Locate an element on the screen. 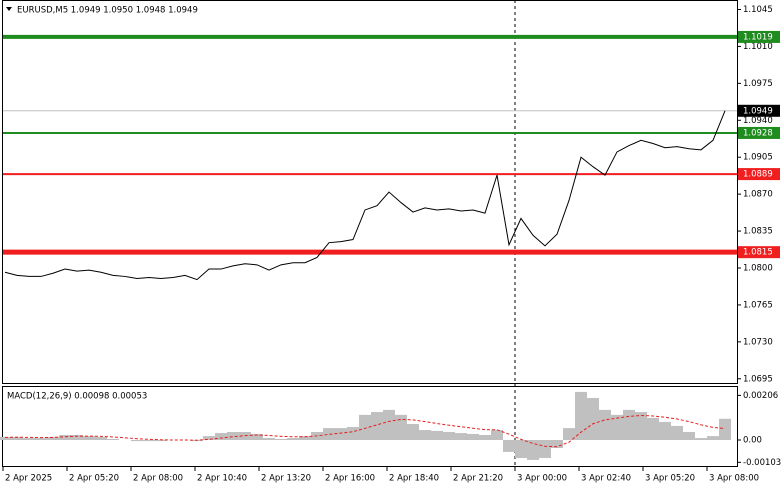 This screenshot has height=489, width=781. y-tick-label: 1.0870 is located at coordinates (758, 195).